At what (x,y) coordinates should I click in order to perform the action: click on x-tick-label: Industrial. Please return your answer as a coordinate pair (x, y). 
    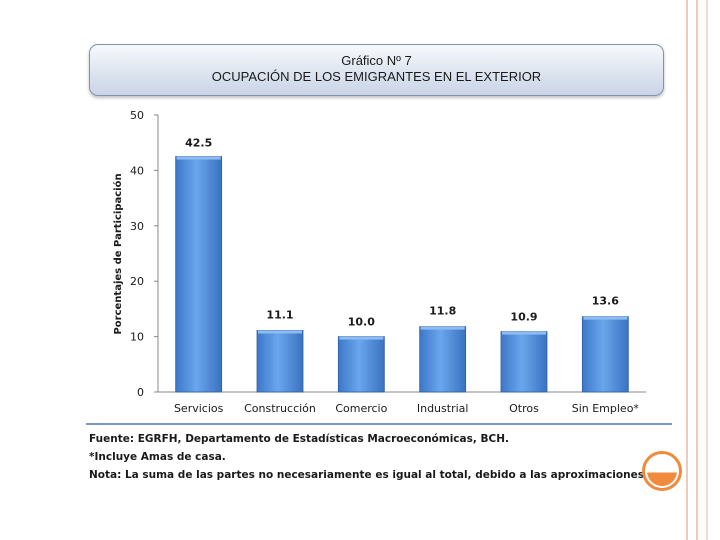
    Looking at the image, I should click on (443, 408).